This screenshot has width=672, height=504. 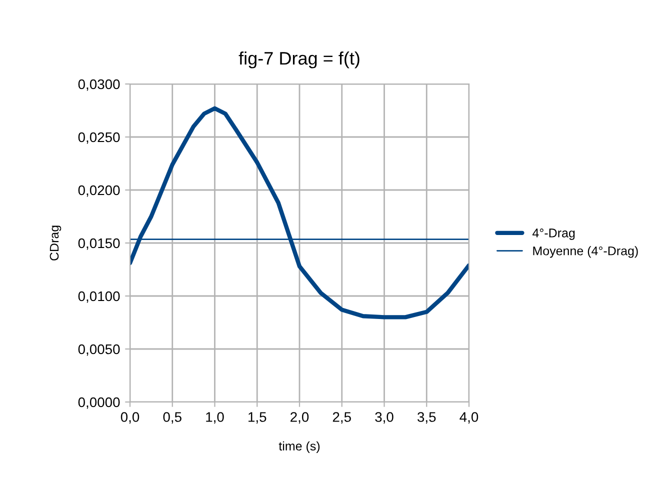 What do you see at coordinates (585, 252) in the screenshot?
I see `legend-label: Moyenne (4°-Drag)` at bounding box center [585, 252].